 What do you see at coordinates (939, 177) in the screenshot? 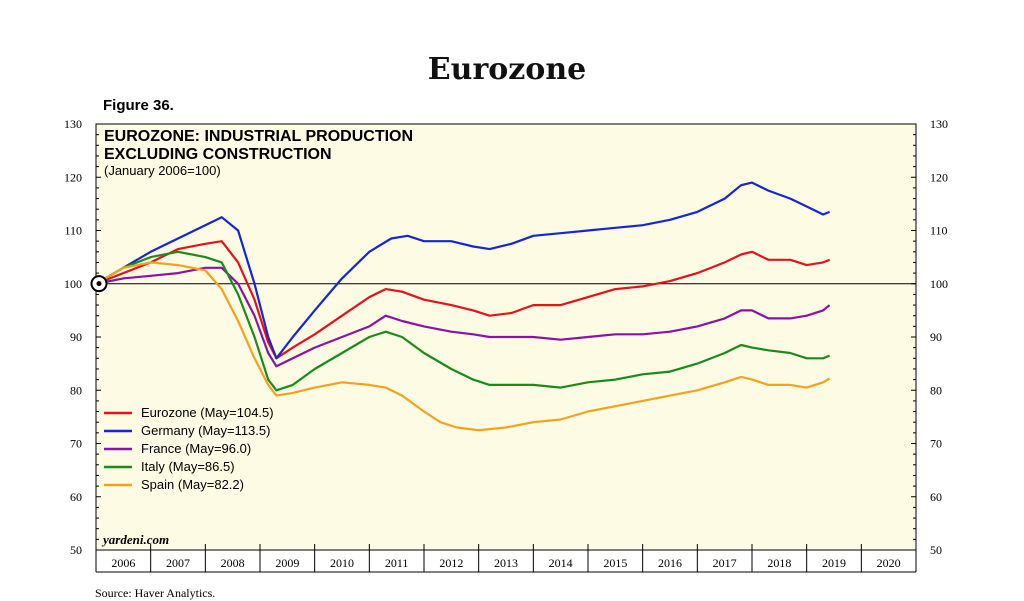
I see `y-tick-label-right: 120` at bounding box center [939, 177].